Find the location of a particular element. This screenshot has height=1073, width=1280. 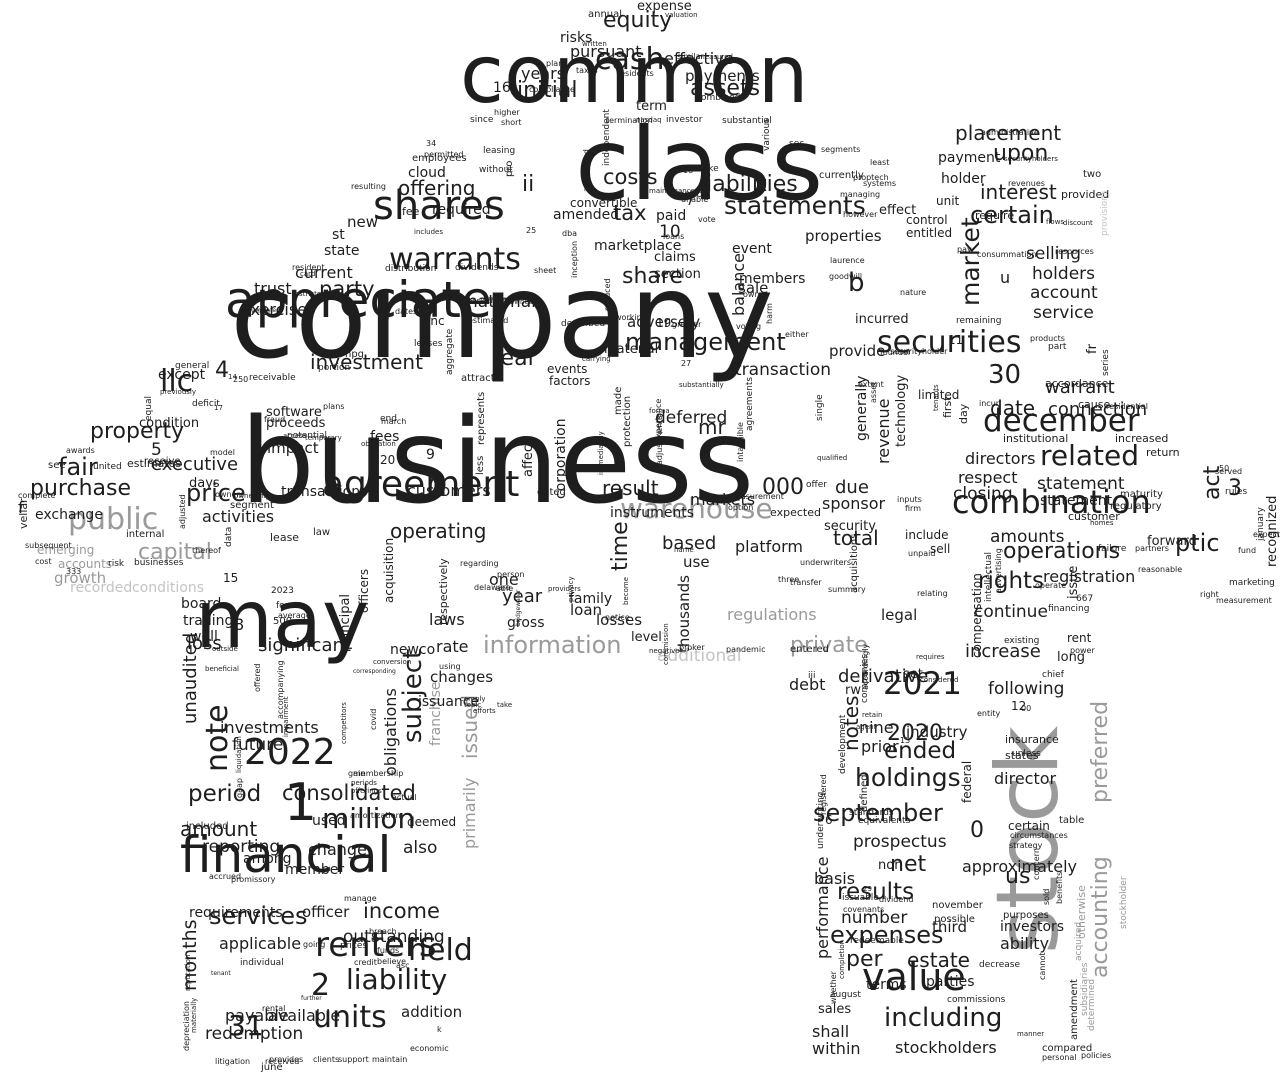

word-284: insurance is located at coordinates (1032, 739).